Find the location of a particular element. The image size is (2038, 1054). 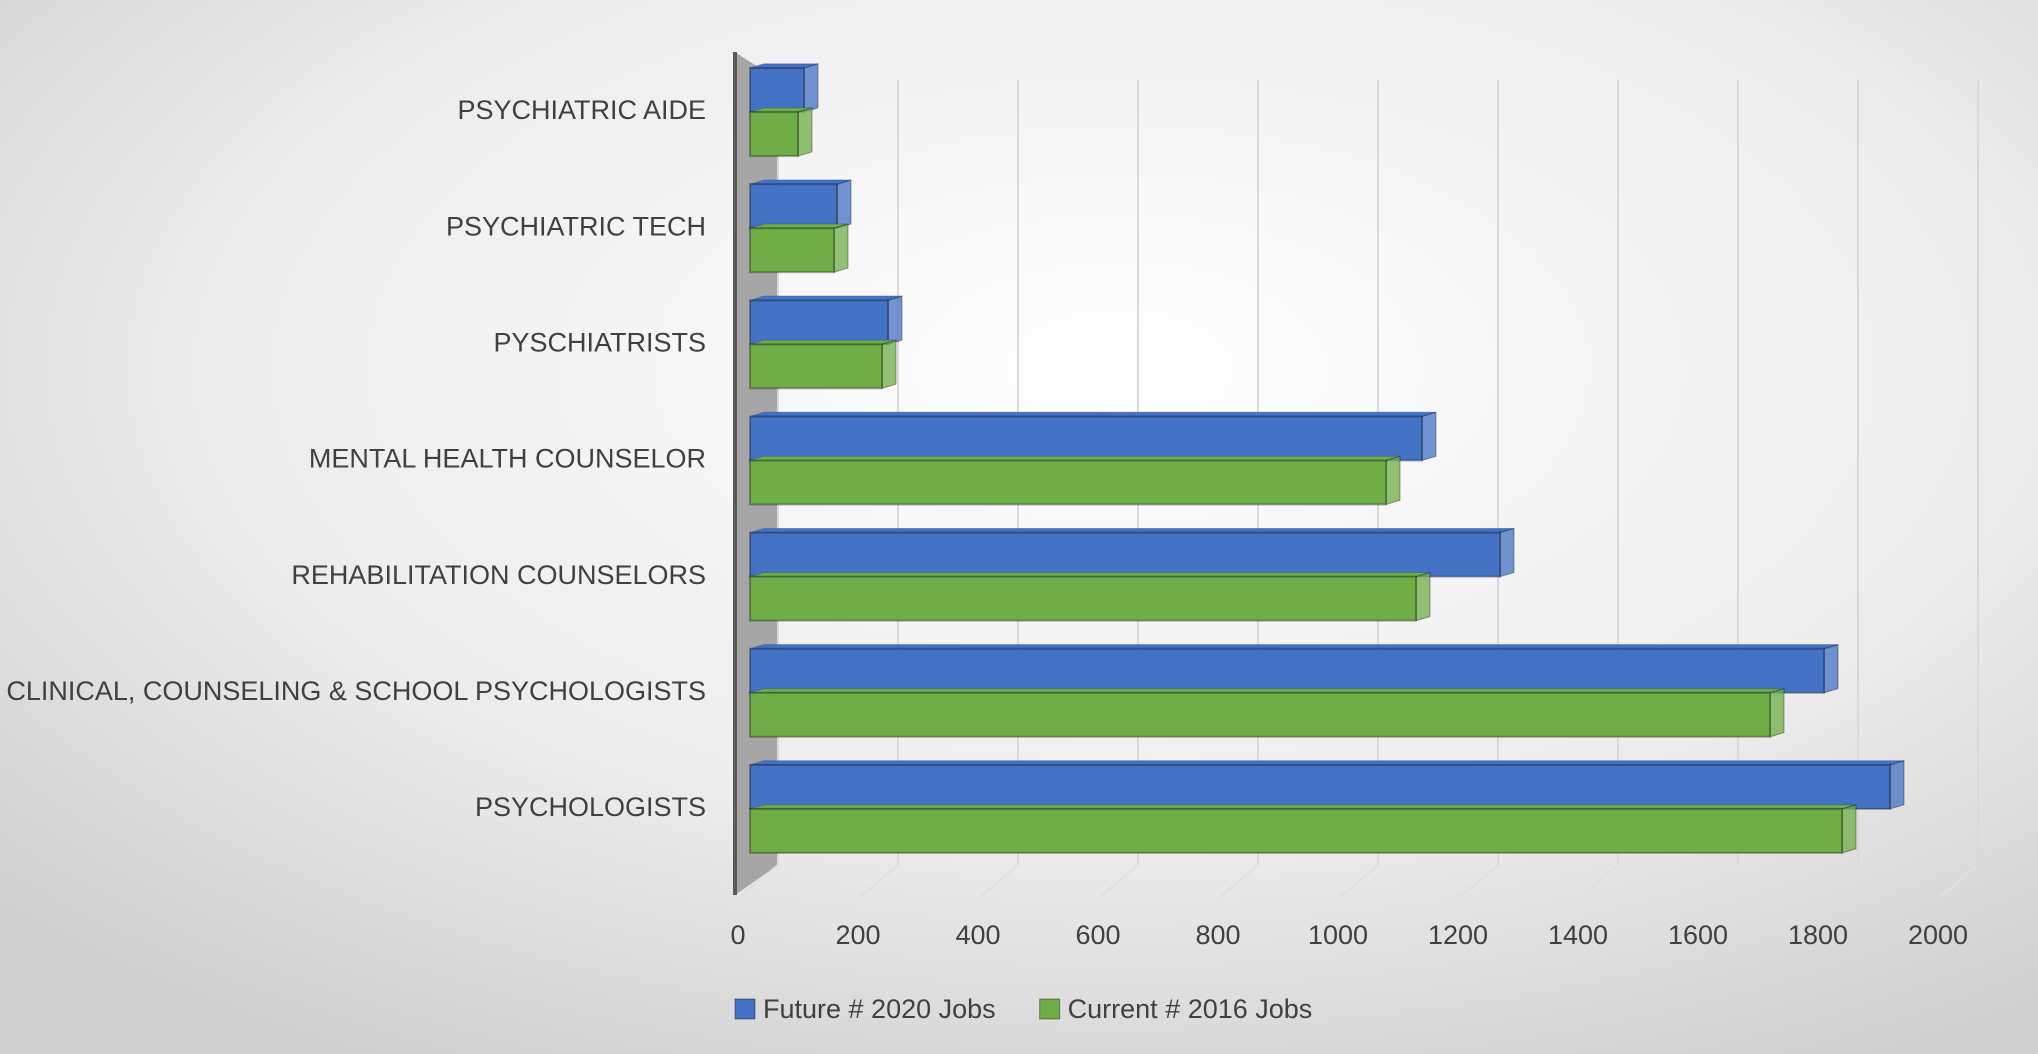

x-tick-label: 1000 is located at coordinates (1338, 935).